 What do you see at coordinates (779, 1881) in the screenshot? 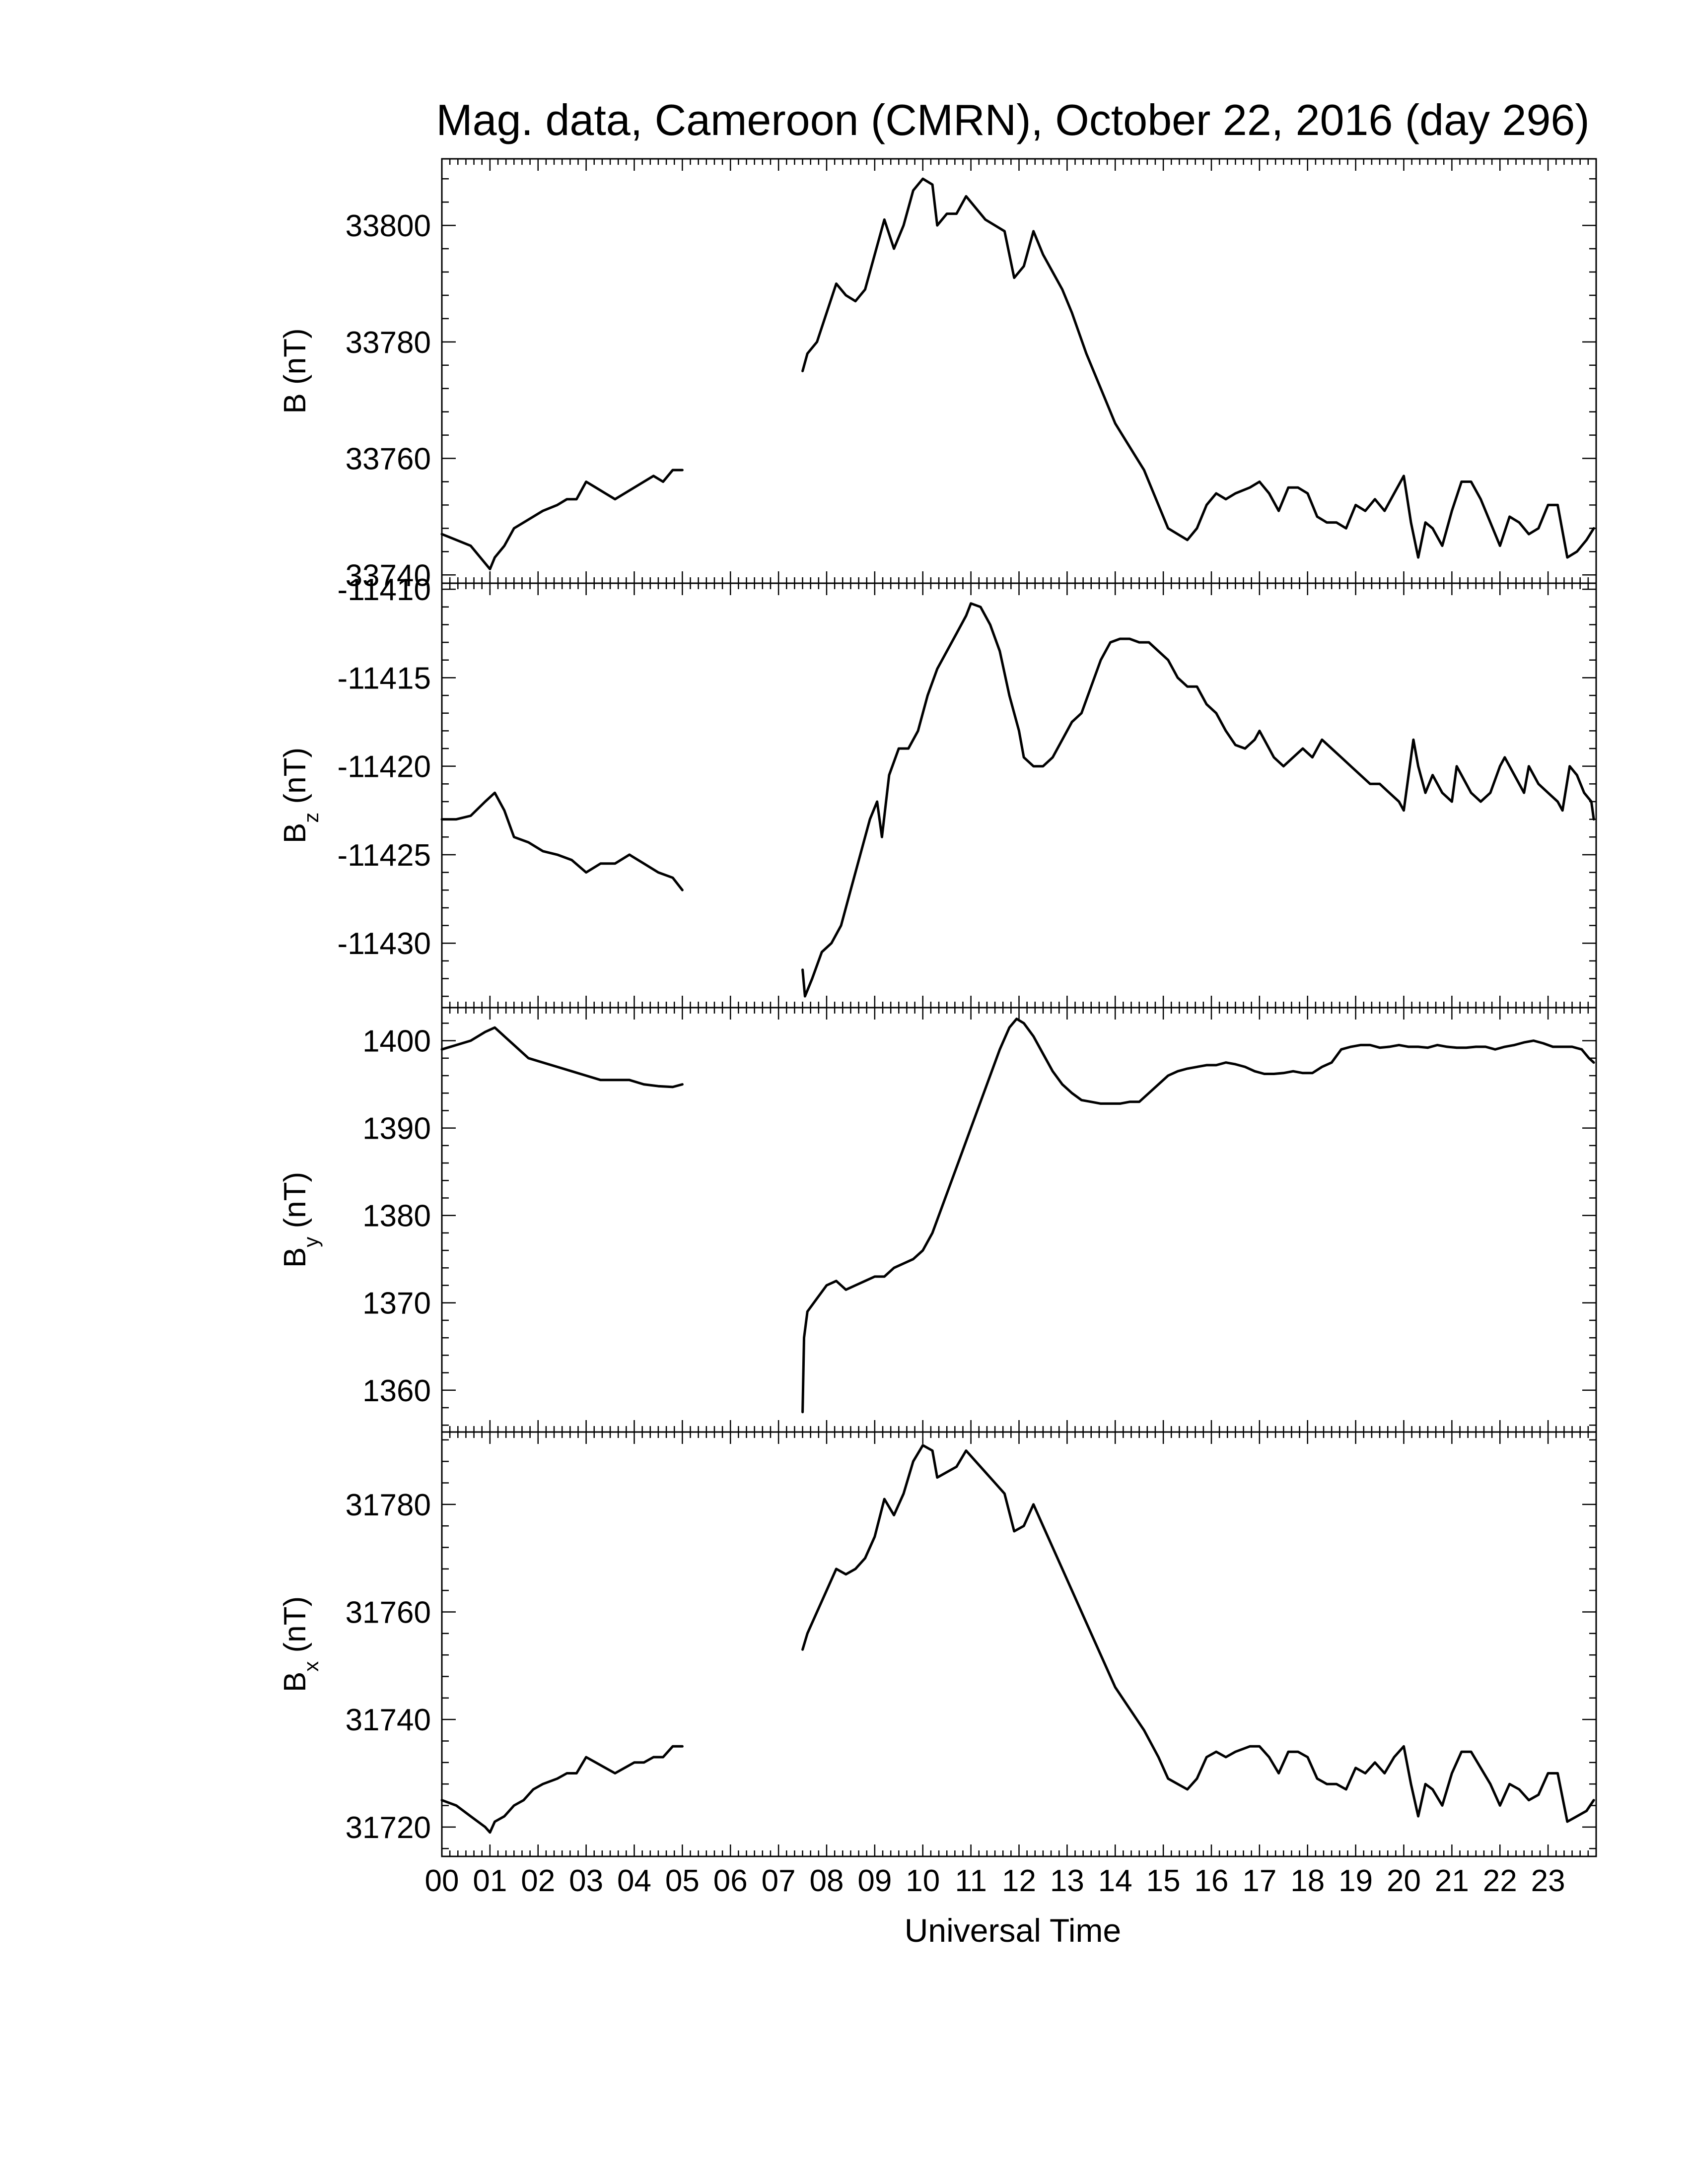
I see `x-tick-label: 07` at bounding box center [779, 1881].